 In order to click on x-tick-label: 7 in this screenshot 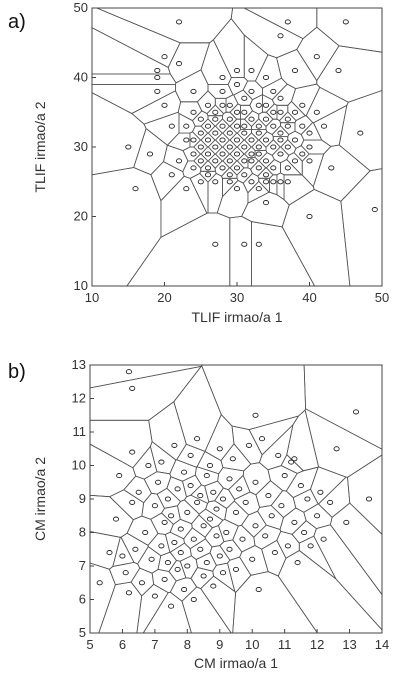, I will do `click(154, 644)`.